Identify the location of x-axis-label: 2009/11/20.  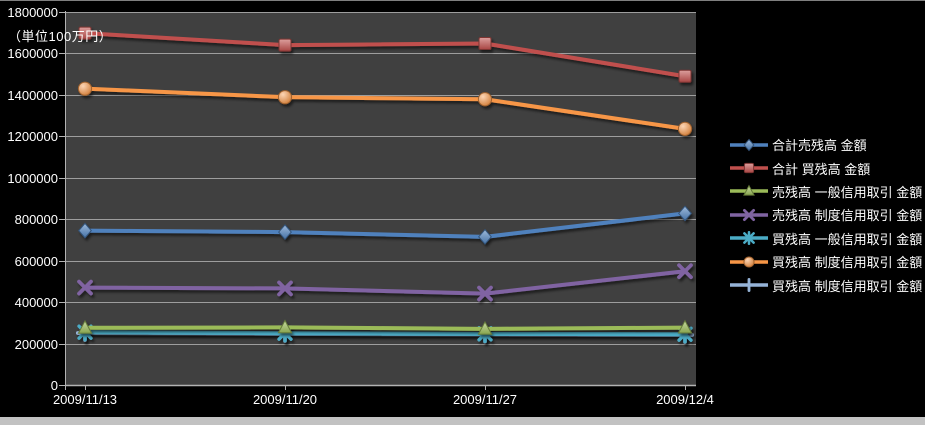
(285, 399).